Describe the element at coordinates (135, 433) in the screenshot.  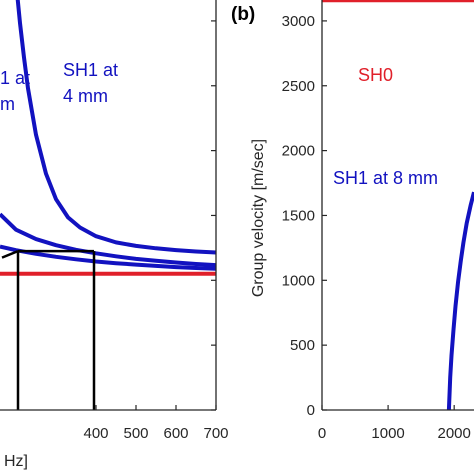
I see `x-tick-label-1: 500` at that location.